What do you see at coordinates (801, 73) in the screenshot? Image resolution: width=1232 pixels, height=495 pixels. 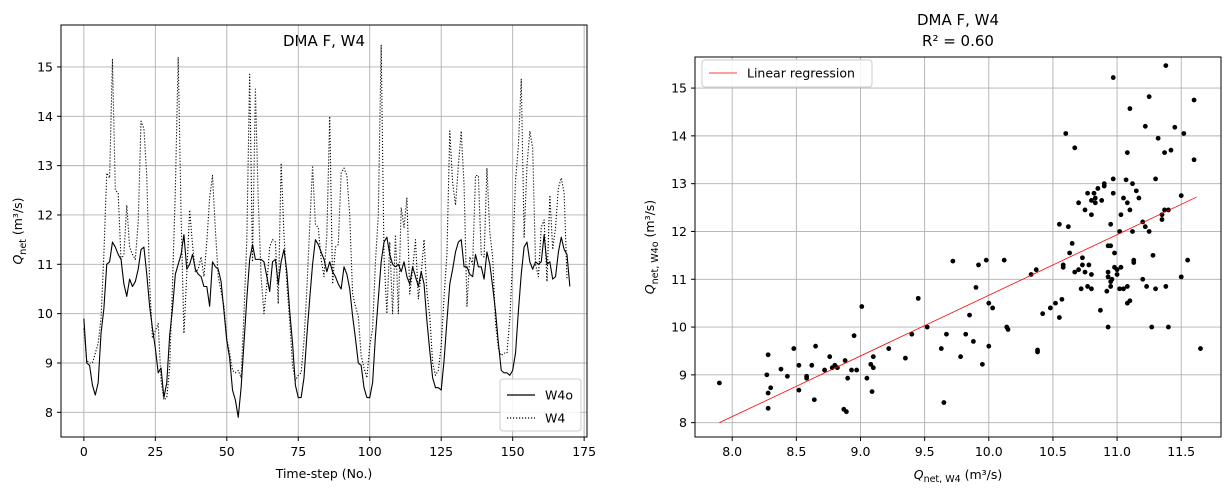 I see `legend-label-regression: Linear regression` at bounding box center [801, 73].